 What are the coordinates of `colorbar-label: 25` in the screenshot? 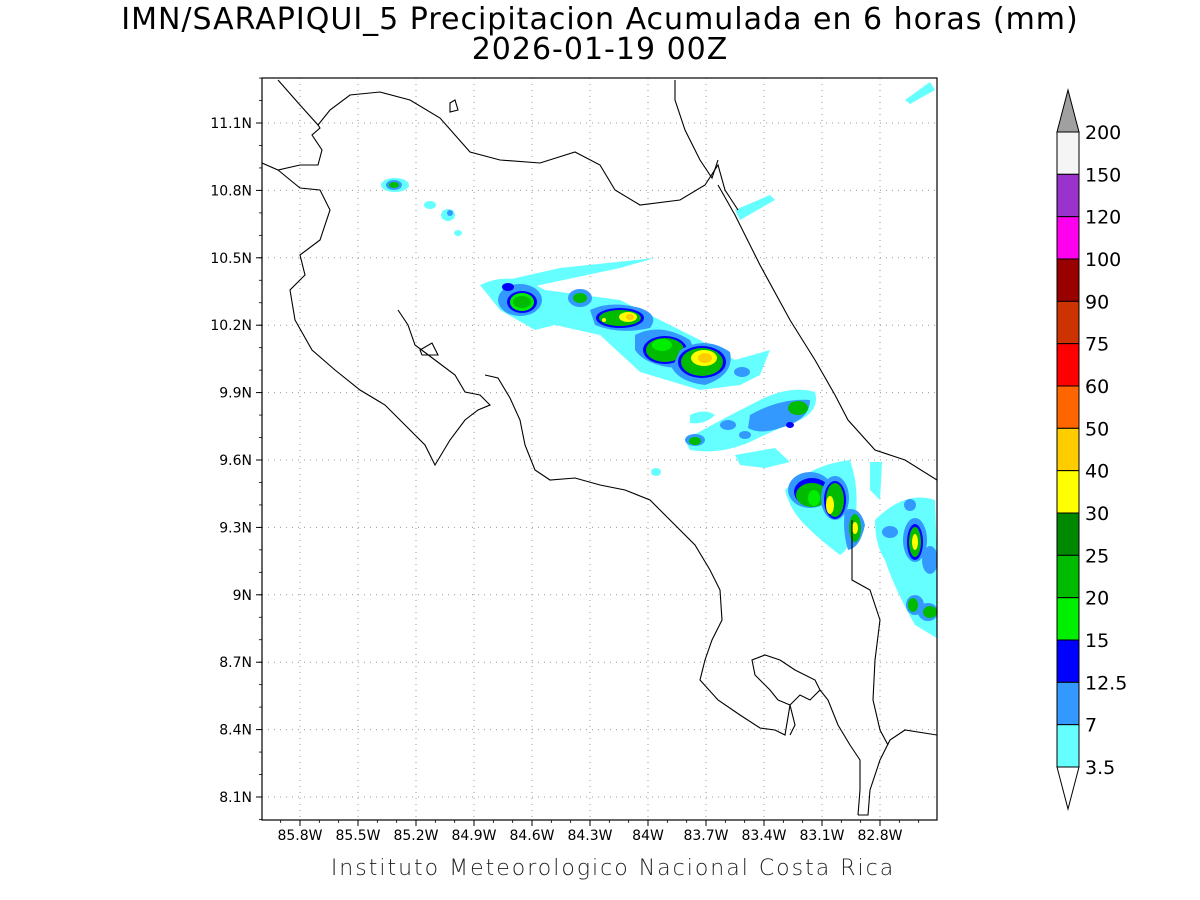 It's located at (1097, 556).